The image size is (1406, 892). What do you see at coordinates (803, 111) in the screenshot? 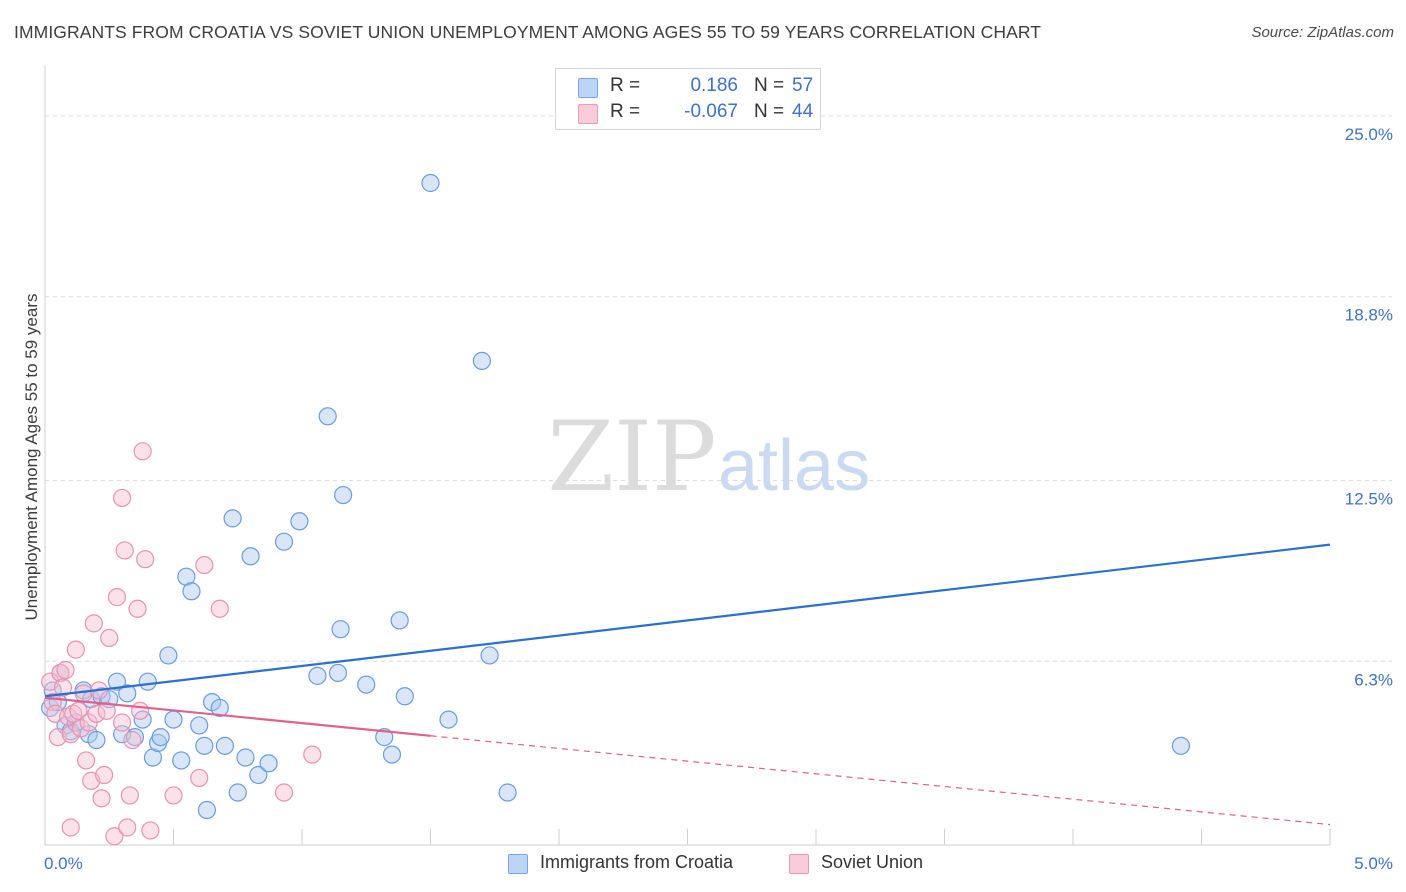
I see `legend-n-value: 44` at bounding box center [803, 111].